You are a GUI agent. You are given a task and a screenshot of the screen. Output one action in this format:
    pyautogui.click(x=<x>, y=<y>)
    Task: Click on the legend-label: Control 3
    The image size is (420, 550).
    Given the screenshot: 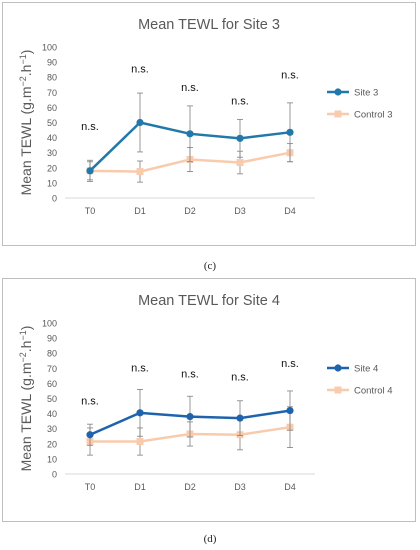 What is the action you would take?
    pyautogui.click(x=373, y=115)
    